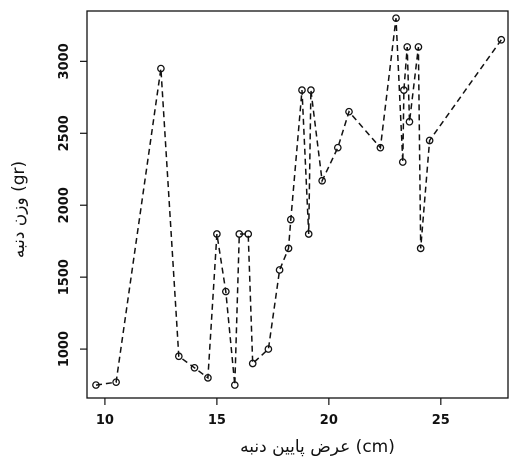 The image size is (512, 469). What do you see at coordinates (441, 420) in the screenshot?
I see `x-tick-label: 25` at bounding box center [441, 420].